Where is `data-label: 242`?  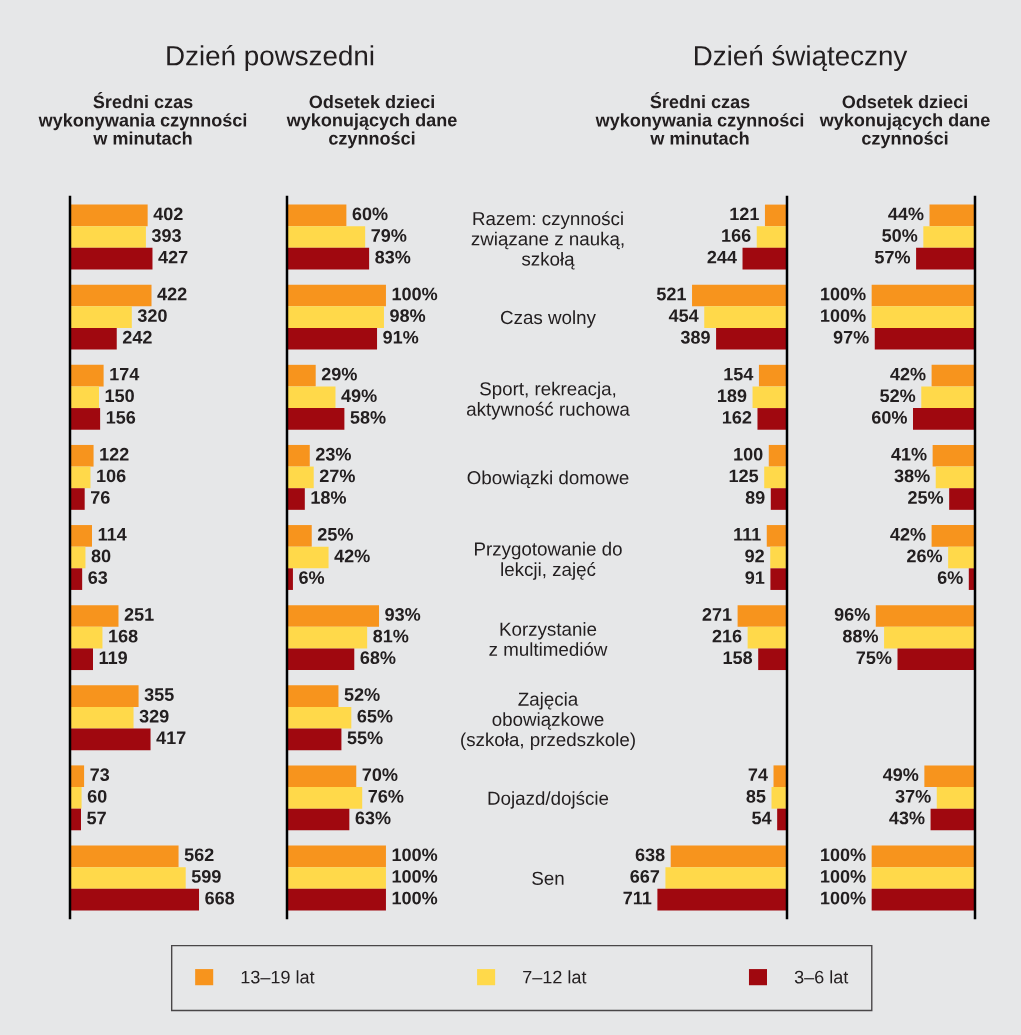 data-label: 242 is located at coordinates (137, 337).